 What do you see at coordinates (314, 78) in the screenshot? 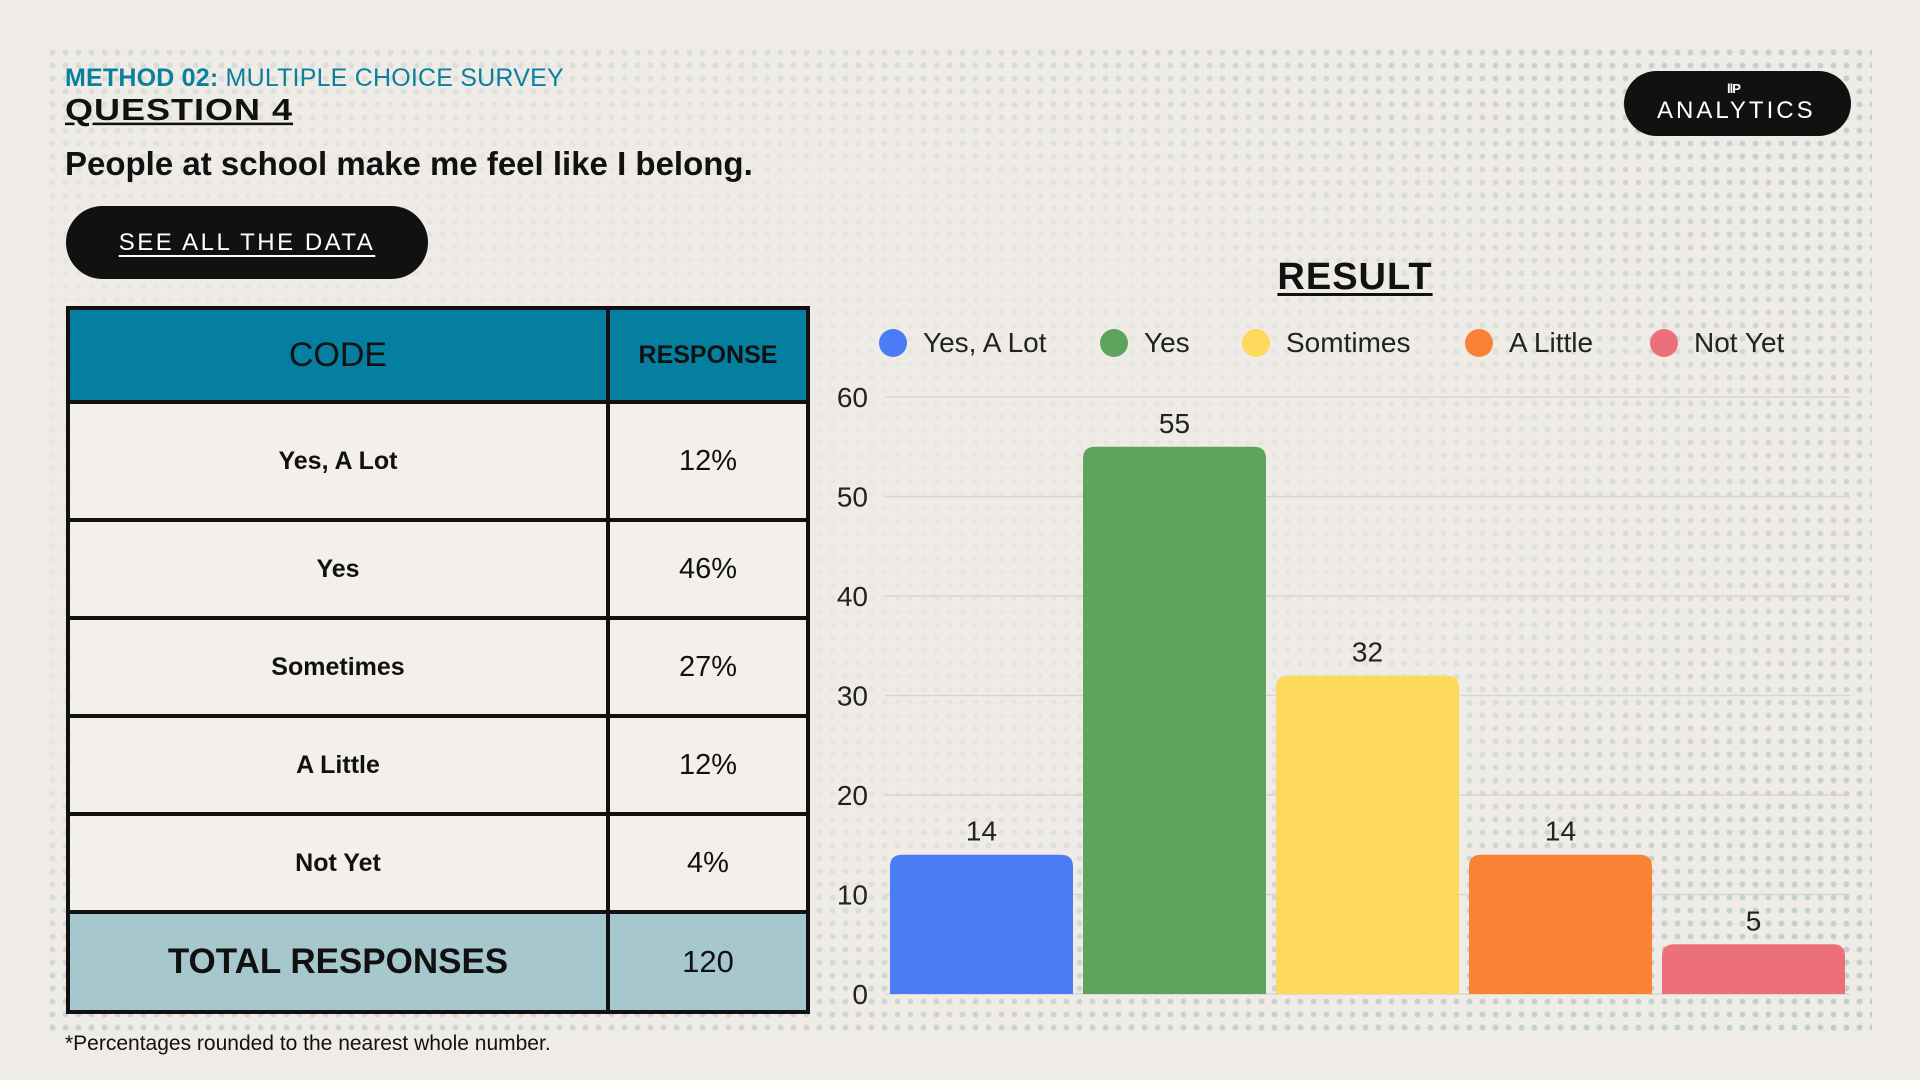
I see `method-label: METHOD 02: MULTIPLE CHOICE SURVEY` at bounding box center [314, 78].